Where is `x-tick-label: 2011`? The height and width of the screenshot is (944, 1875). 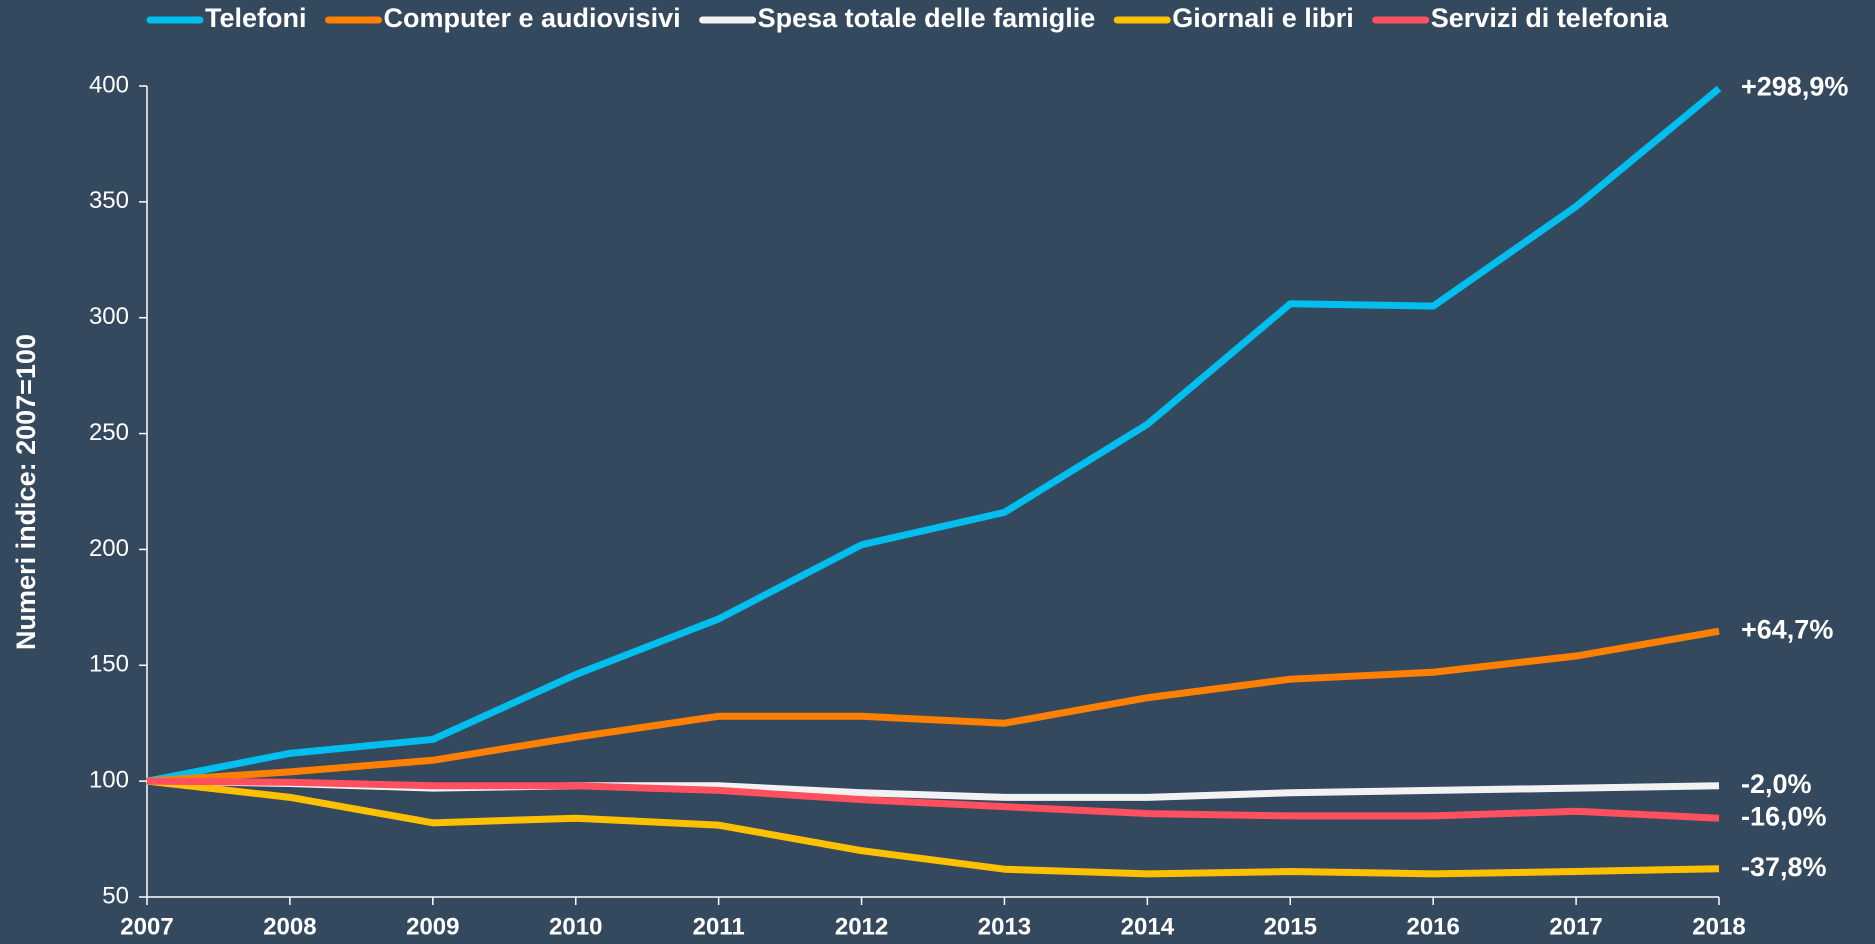 x-tick-label: 2011 is located at coordinates (719, 926).